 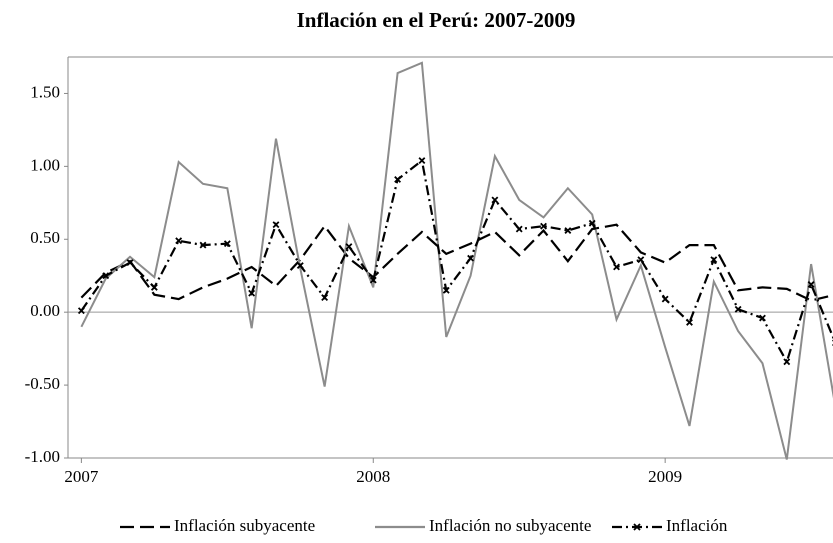 I want to click on y-tick-label: 0.50, so click(x=45, y=237).